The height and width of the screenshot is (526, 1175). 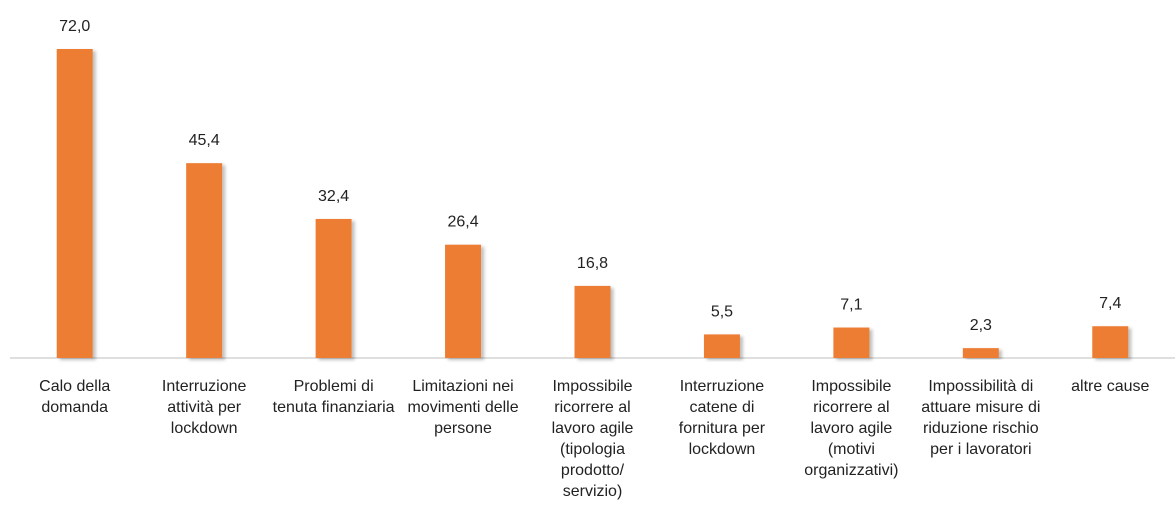 I want to click on value-label: 2,3, so click(x=981, y=325).